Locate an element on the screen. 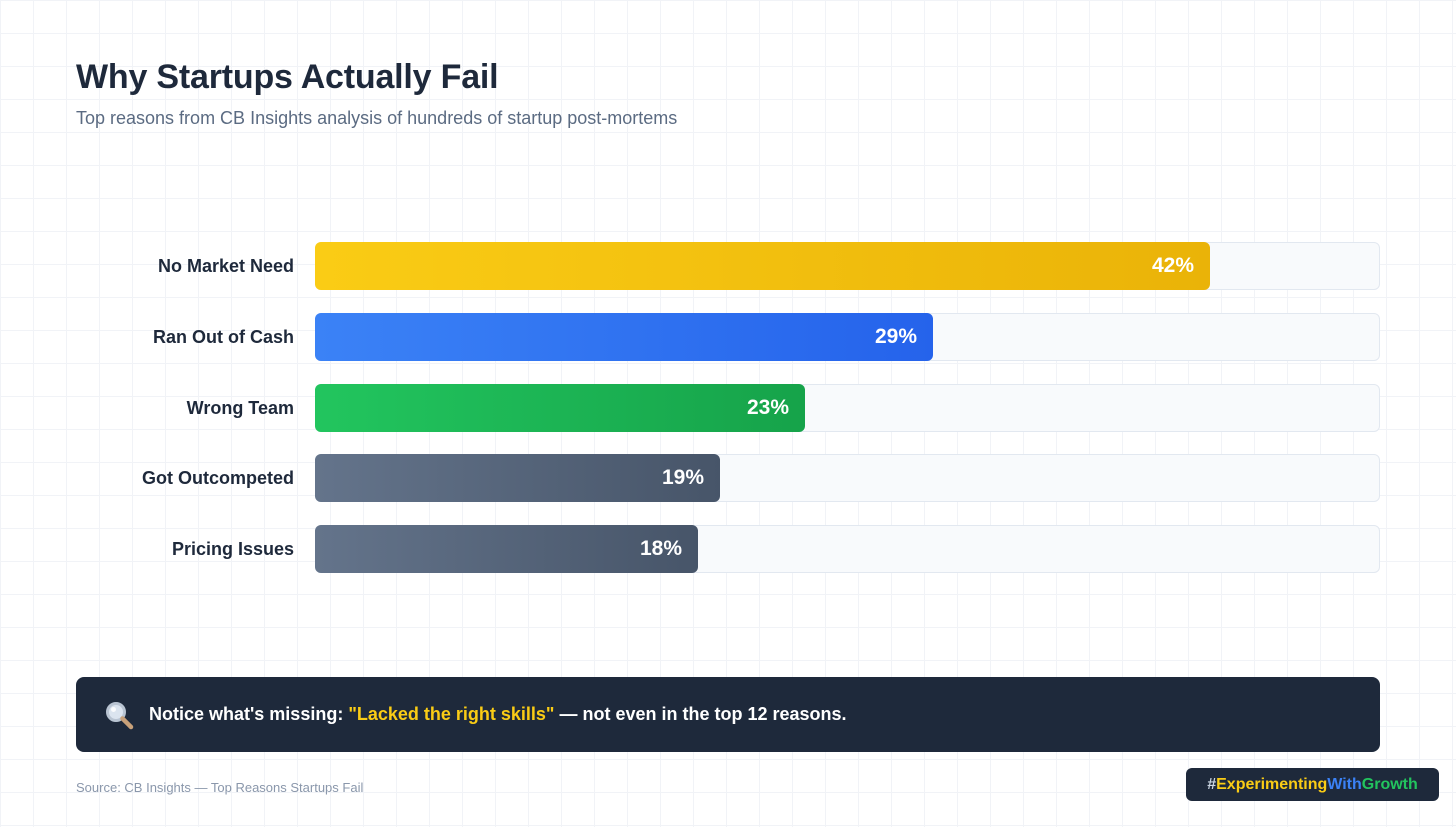 Image resolution: width=1456 pixels, height=827 pixels. bar: 23% is located at coordinates (560, 408).